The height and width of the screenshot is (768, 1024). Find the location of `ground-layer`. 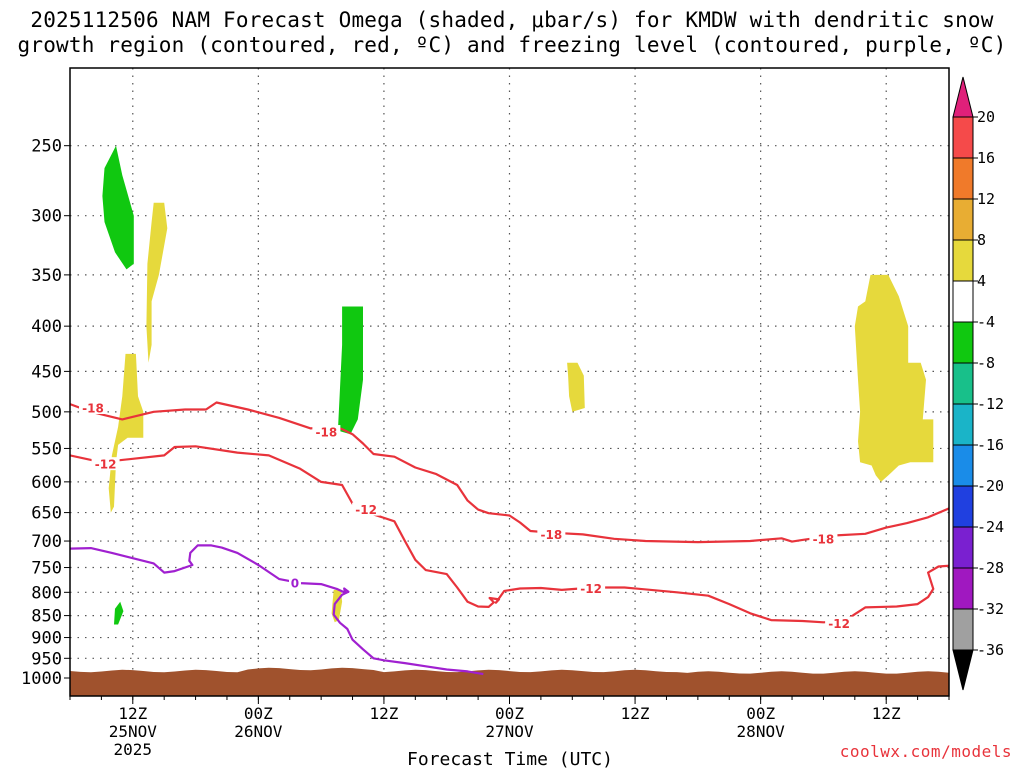

ground-layer is located at coordinates (509, 681).